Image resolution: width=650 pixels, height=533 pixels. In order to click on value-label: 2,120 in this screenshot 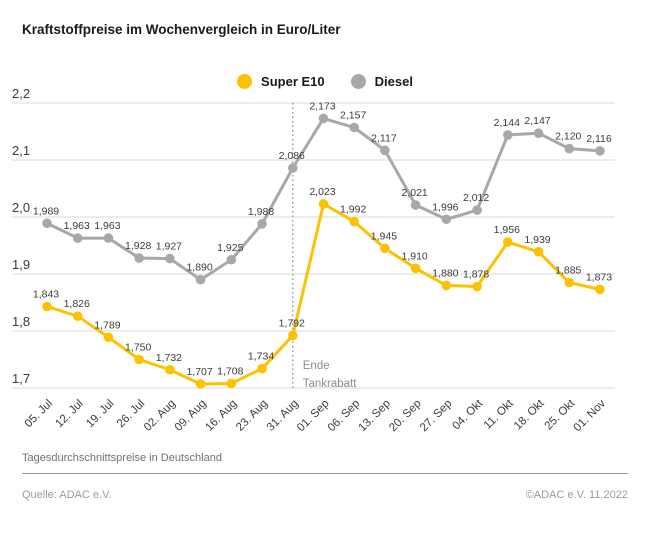, I will do `click(568, 137)`.